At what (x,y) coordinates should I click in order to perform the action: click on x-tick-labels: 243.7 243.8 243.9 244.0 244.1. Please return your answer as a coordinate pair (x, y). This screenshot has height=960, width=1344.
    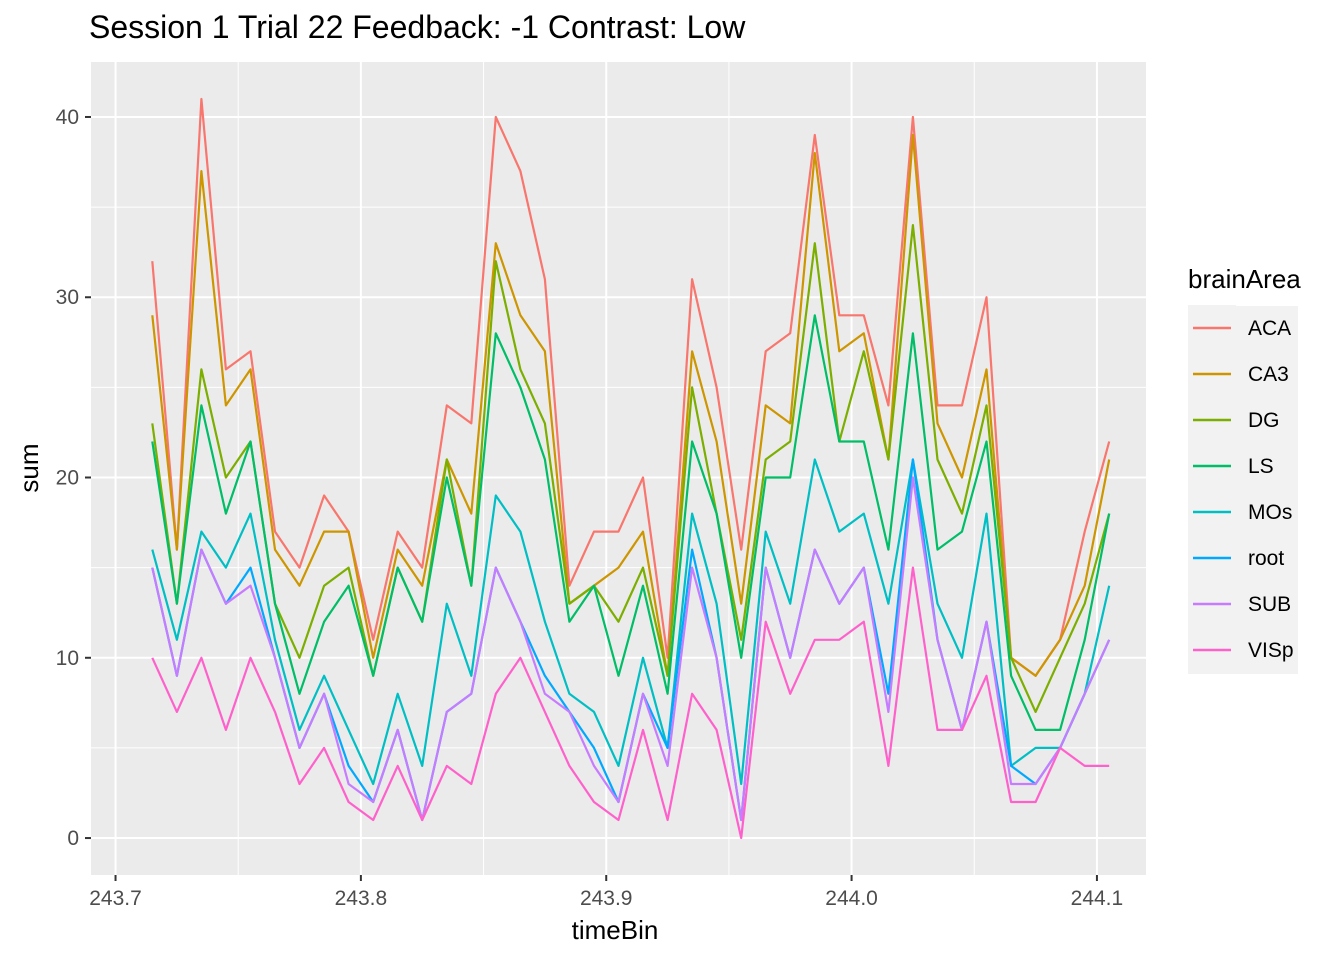
    Looking at the image, I should click on (606, 898).